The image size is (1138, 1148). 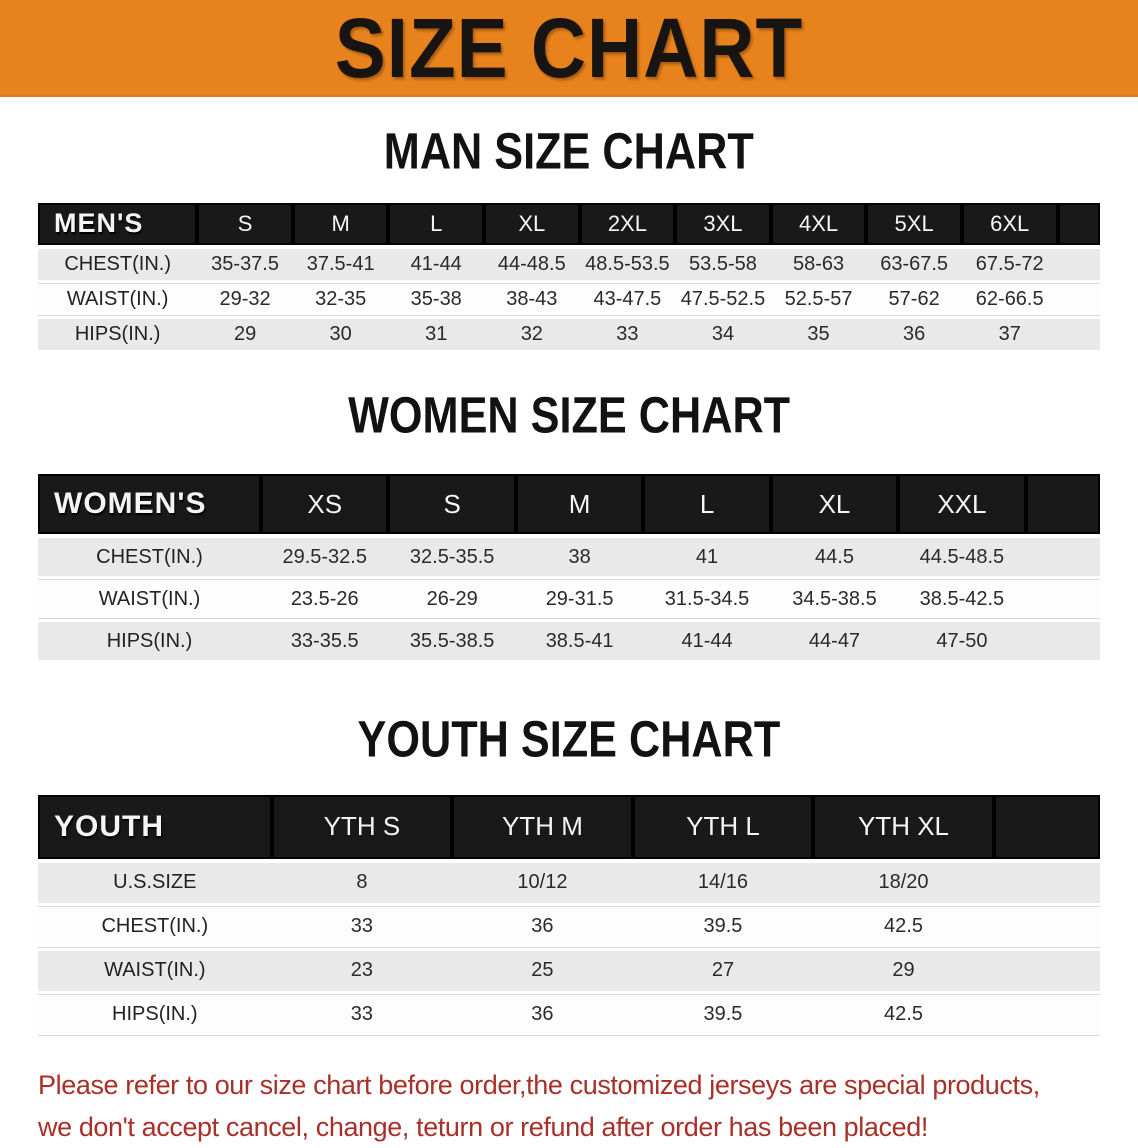 What do you see at coordinates (362, 826) in the screenshot?
I see `youth-column-header: YTH S` at bounding box center [362, 826].